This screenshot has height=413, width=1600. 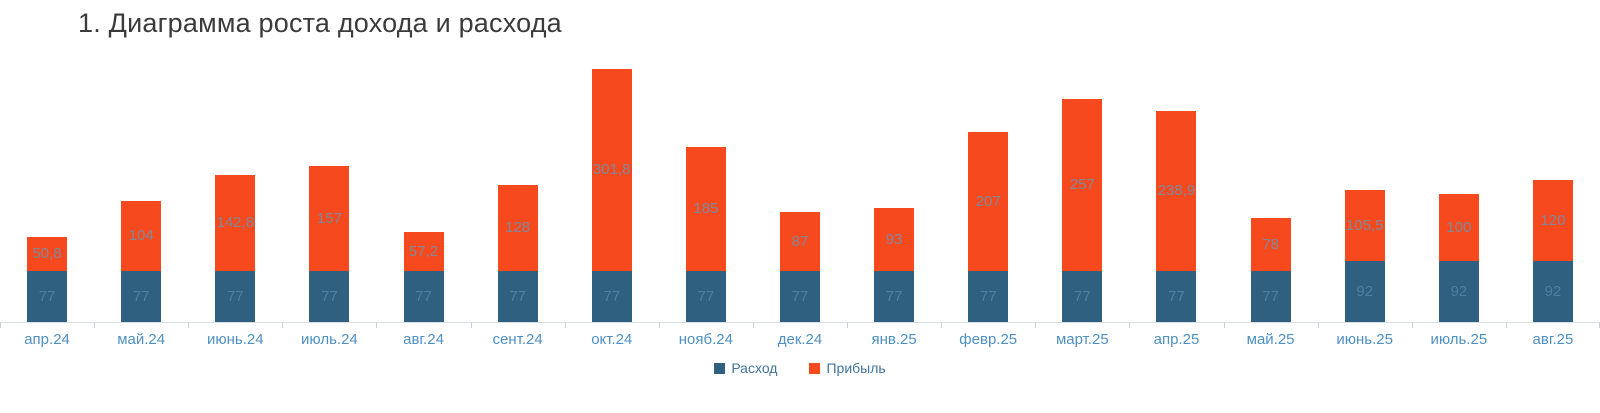 What do you see at coordinates (800, 241) in the screenshot?
I see `profit-segment: 87` at bounding box center [800, 241].